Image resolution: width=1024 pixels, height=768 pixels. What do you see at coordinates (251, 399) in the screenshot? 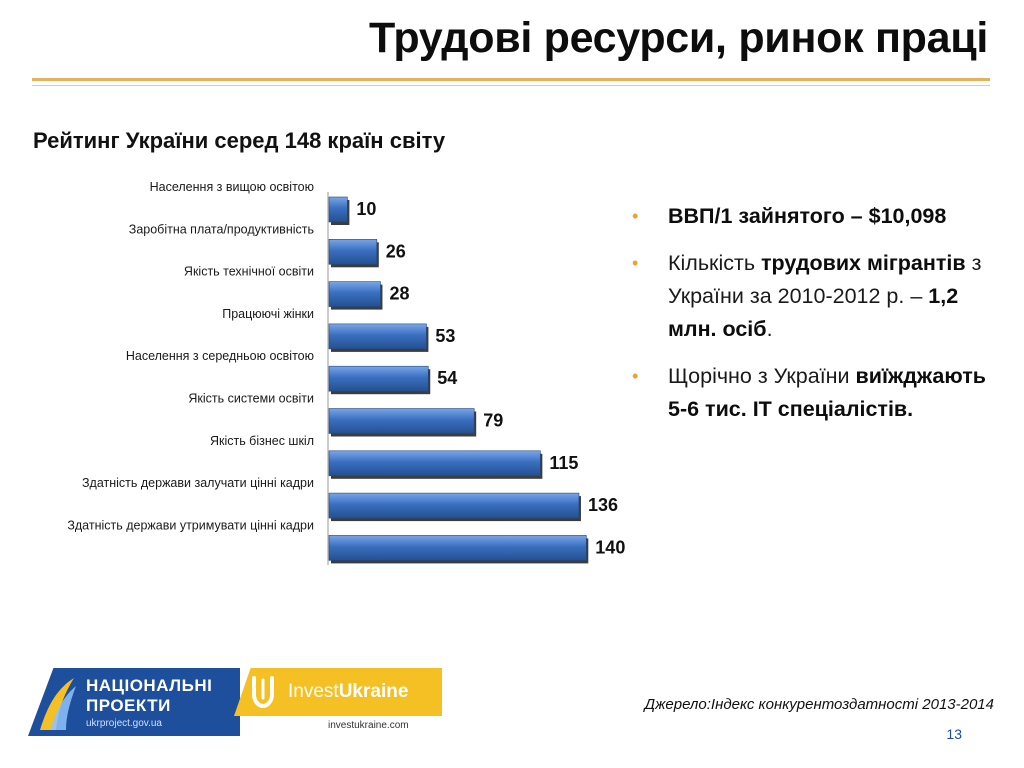
I see `category-label: Якість системи освіти` at bounding box center [251, 399].